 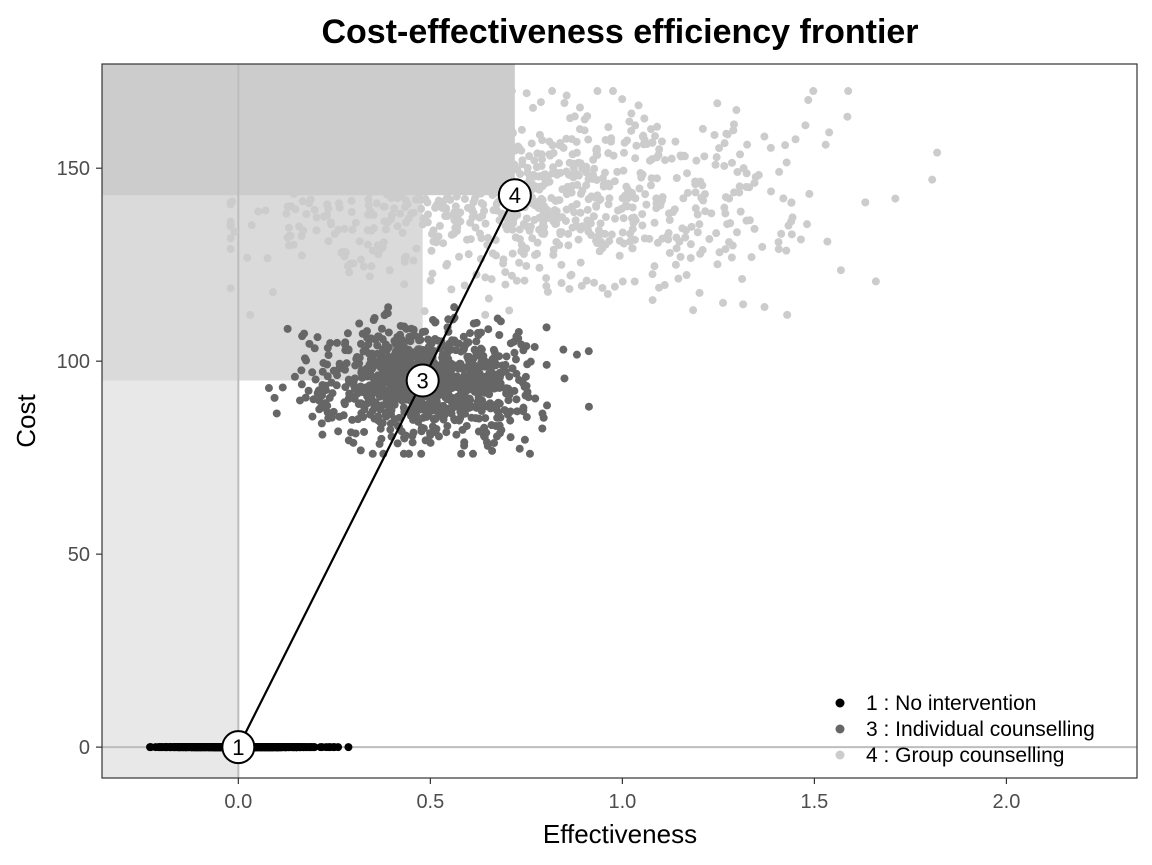 What do you see at coordinates (965, 755) in the screenshot?
I see `legend-label-3: 4 : Group counselling` at bounding box center [965, 755].